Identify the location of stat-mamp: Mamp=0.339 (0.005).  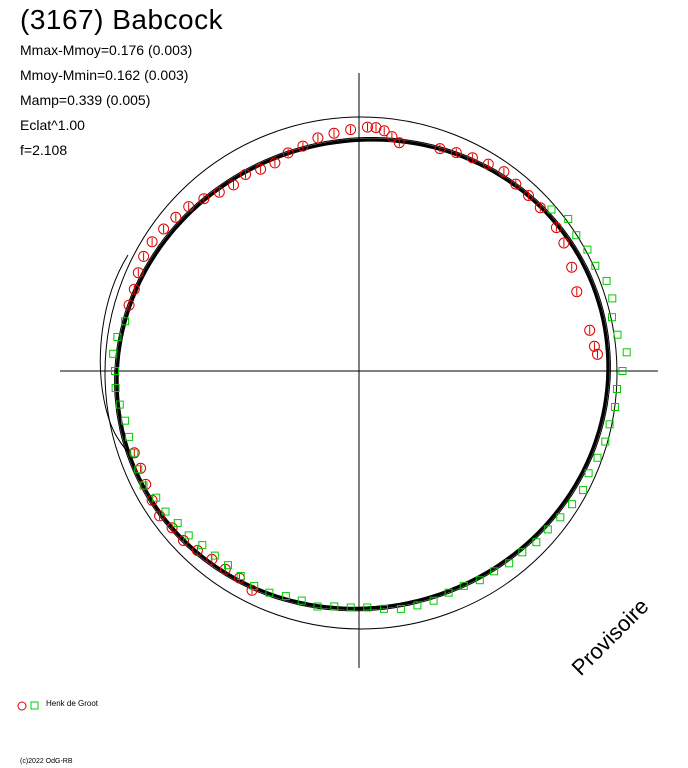
(85, 100).